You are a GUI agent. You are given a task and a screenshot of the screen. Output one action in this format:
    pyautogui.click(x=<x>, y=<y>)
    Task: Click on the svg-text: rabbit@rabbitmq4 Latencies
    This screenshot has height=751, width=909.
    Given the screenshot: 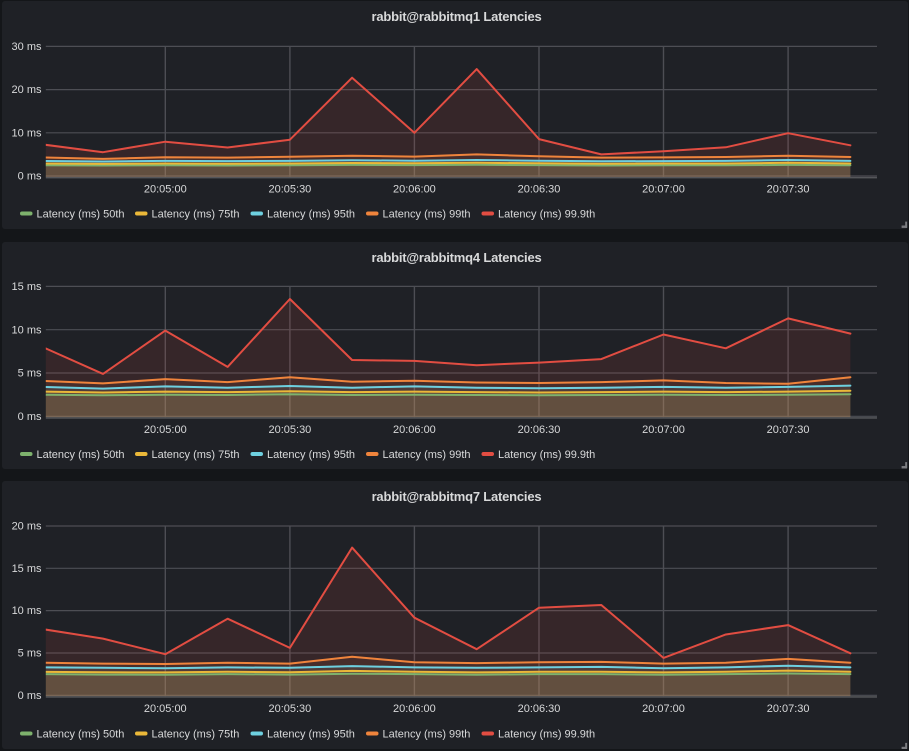 What is the action you would take?
    pyautogui.click(x=456, y=257)
    